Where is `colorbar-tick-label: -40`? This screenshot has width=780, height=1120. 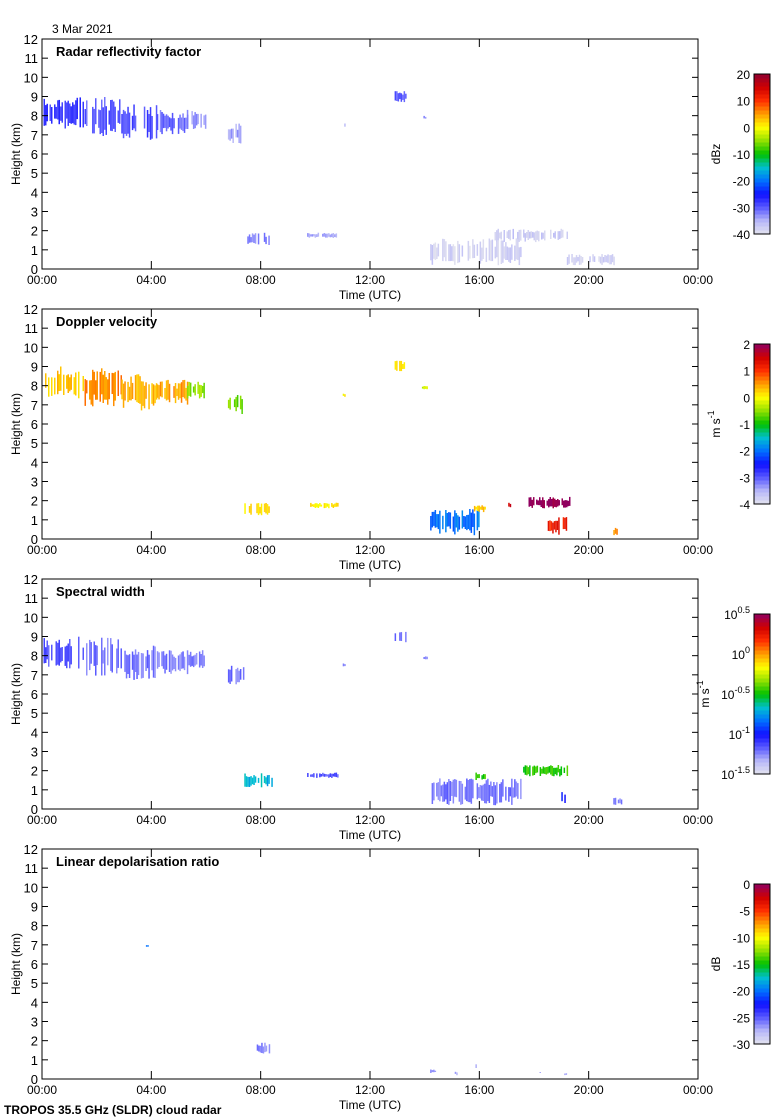 colorbar-tick-label: -40 is located at coordinates (742, 235).